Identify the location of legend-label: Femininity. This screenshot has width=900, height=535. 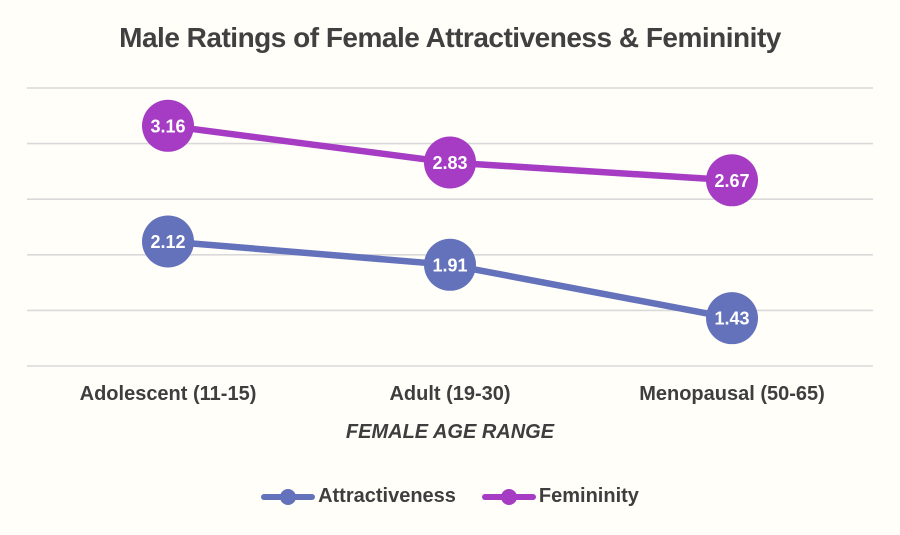
(588, 496).